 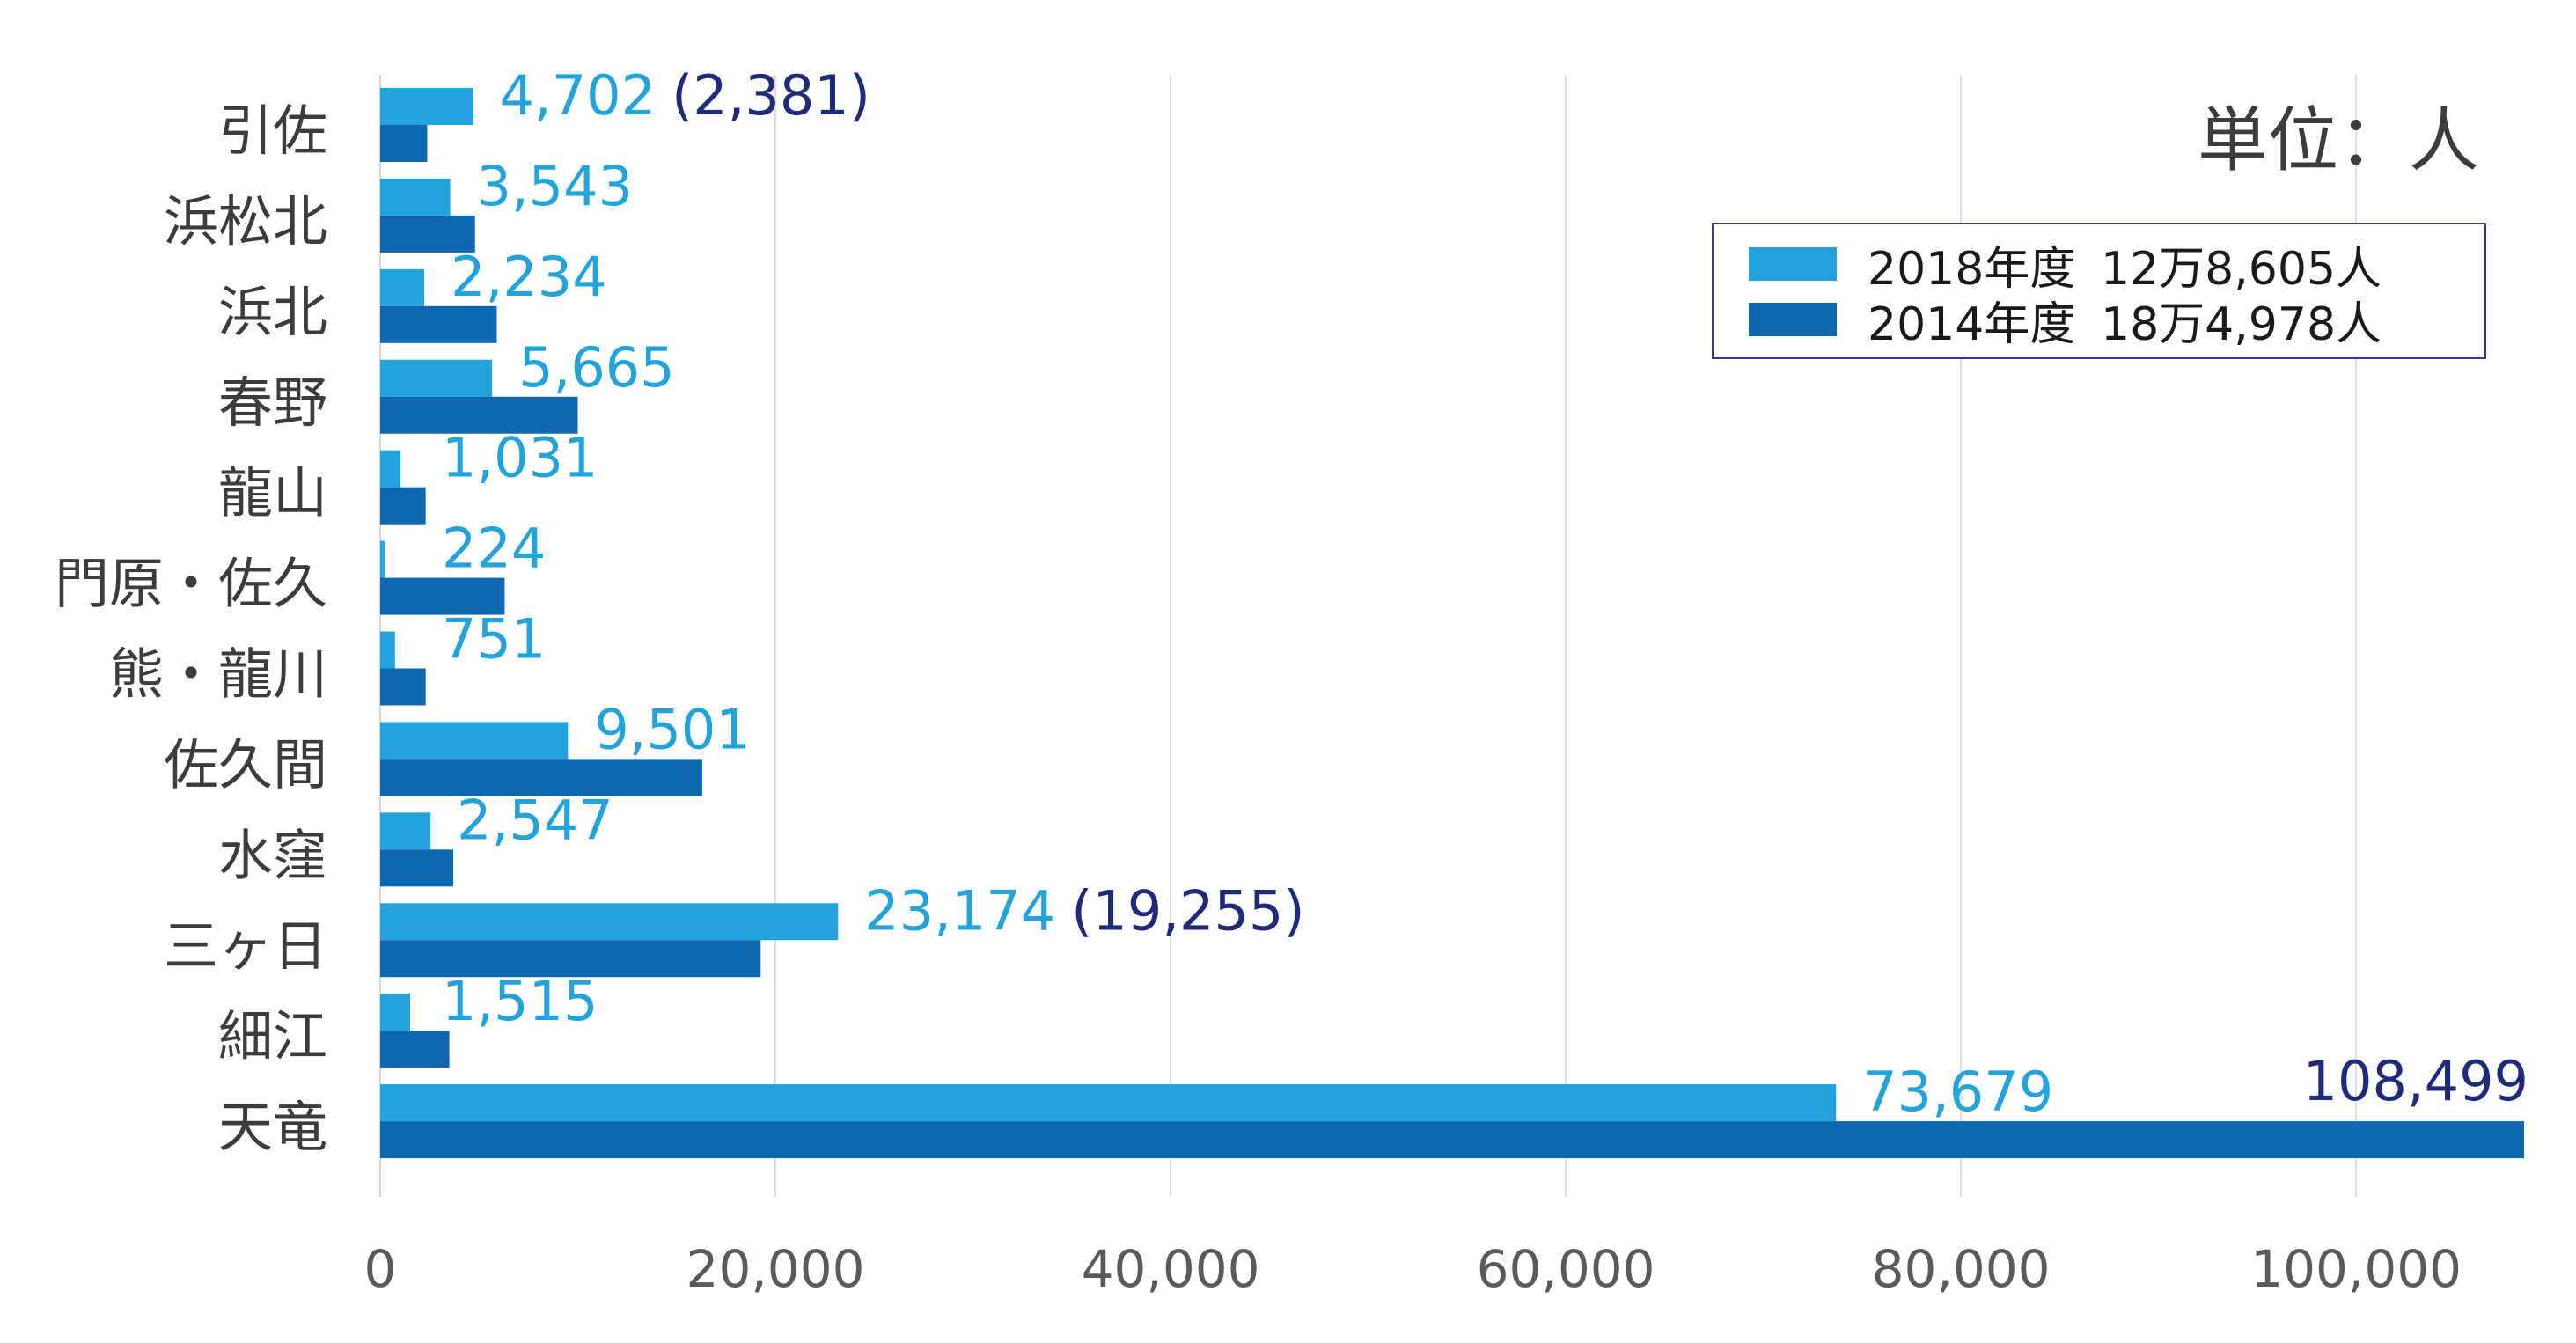 What do you see at coordinates (272, 1127) in the screenshot?
I see `category-label: 天竜` at bounding box center [272, 1127].